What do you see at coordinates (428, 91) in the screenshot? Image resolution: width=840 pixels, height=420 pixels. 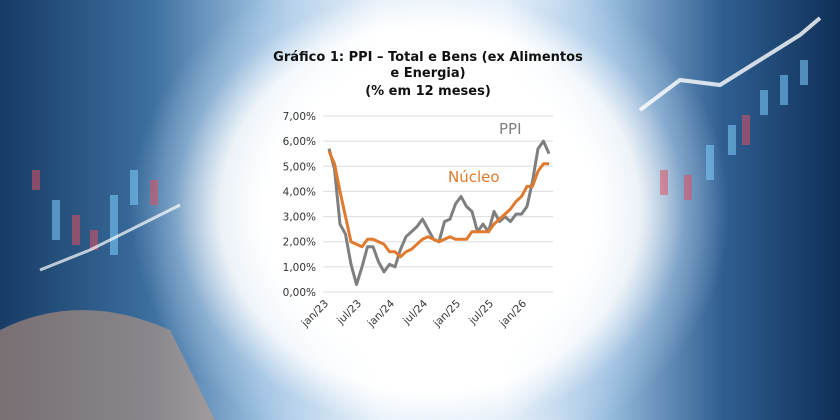 I see `chart-subtitle: (% em 12 meses)` at bounding box center [428, 91].